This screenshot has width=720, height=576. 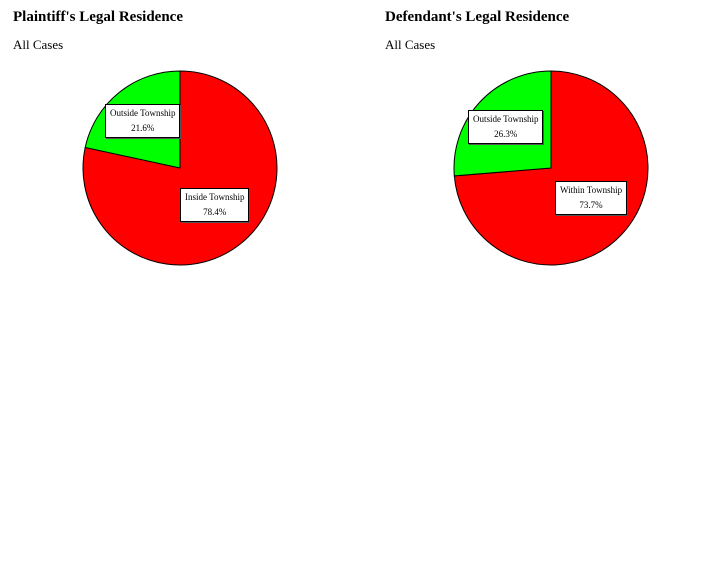 What do you see at coordinates (215, 212) in the screenshot?
I see `slice-value-label: 78.4%` at bounding box center [215, 212].